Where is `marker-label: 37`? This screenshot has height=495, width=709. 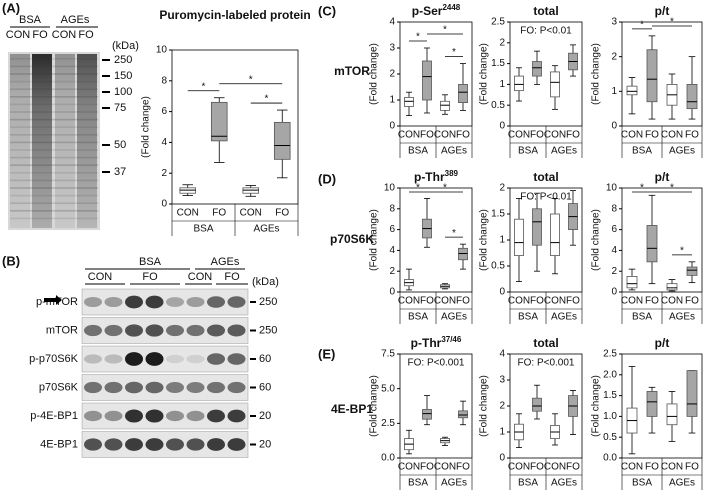
marker-label: 37 is located at coordinates (120, 172).